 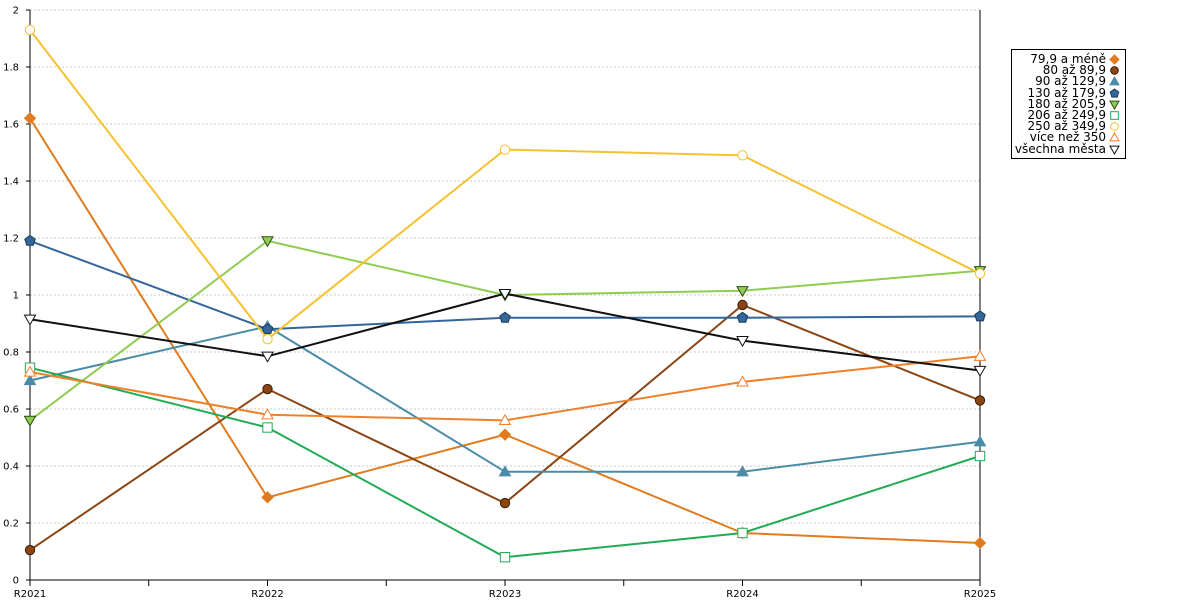 I want to click on legend-item: 250 až 349,9, so click(x=1074, y=126).